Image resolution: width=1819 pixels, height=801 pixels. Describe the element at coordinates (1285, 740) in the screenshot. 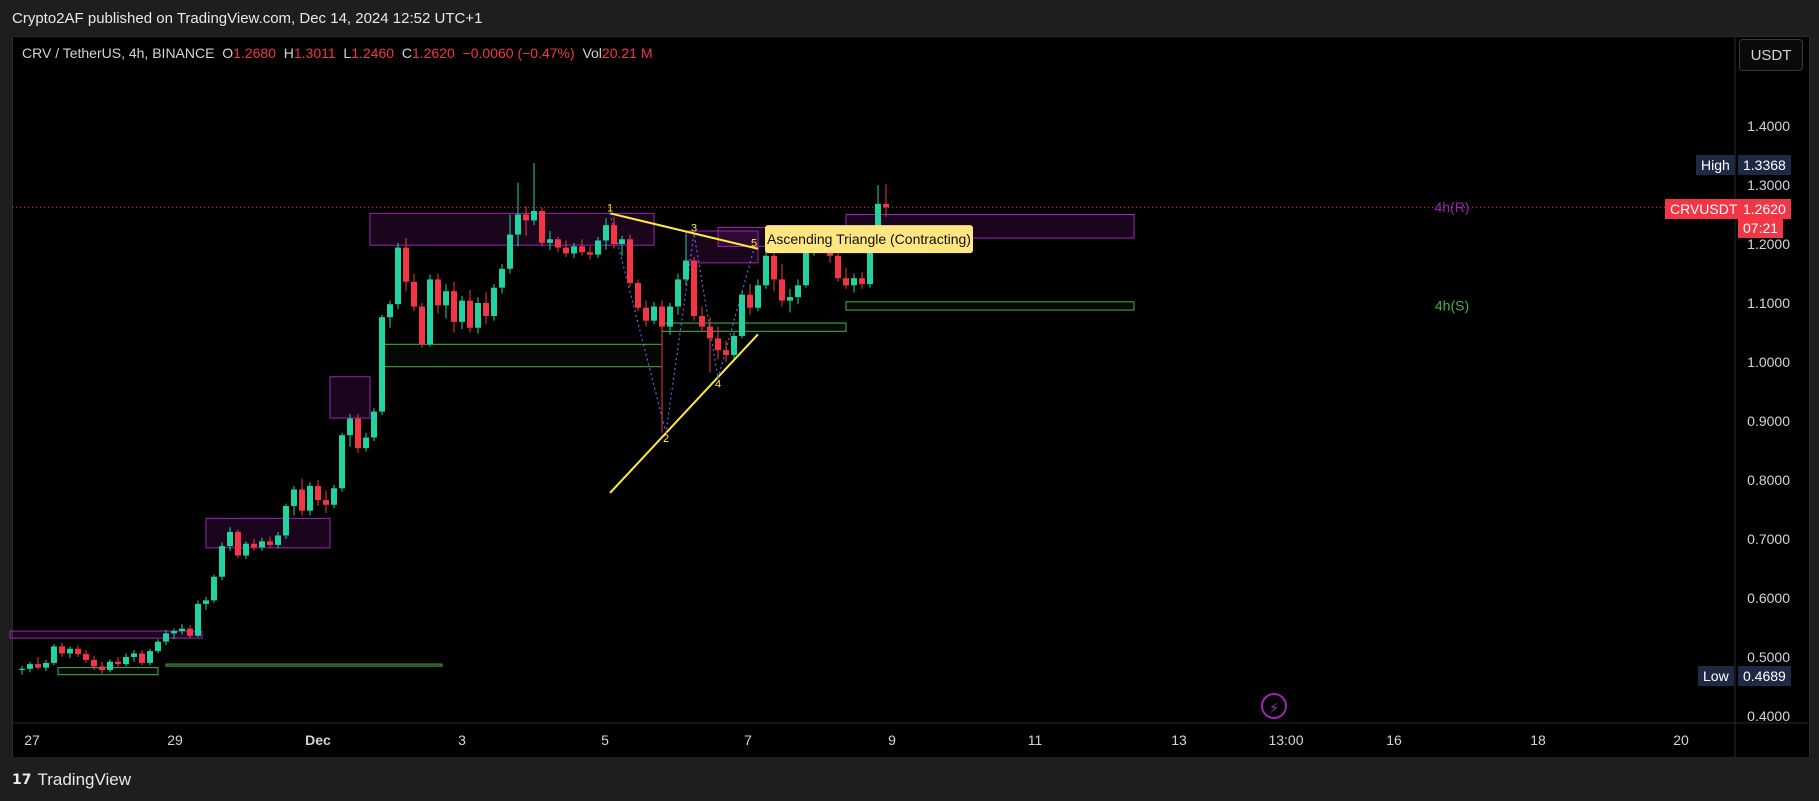

I see `time-tick-label: 13:00` at that location.